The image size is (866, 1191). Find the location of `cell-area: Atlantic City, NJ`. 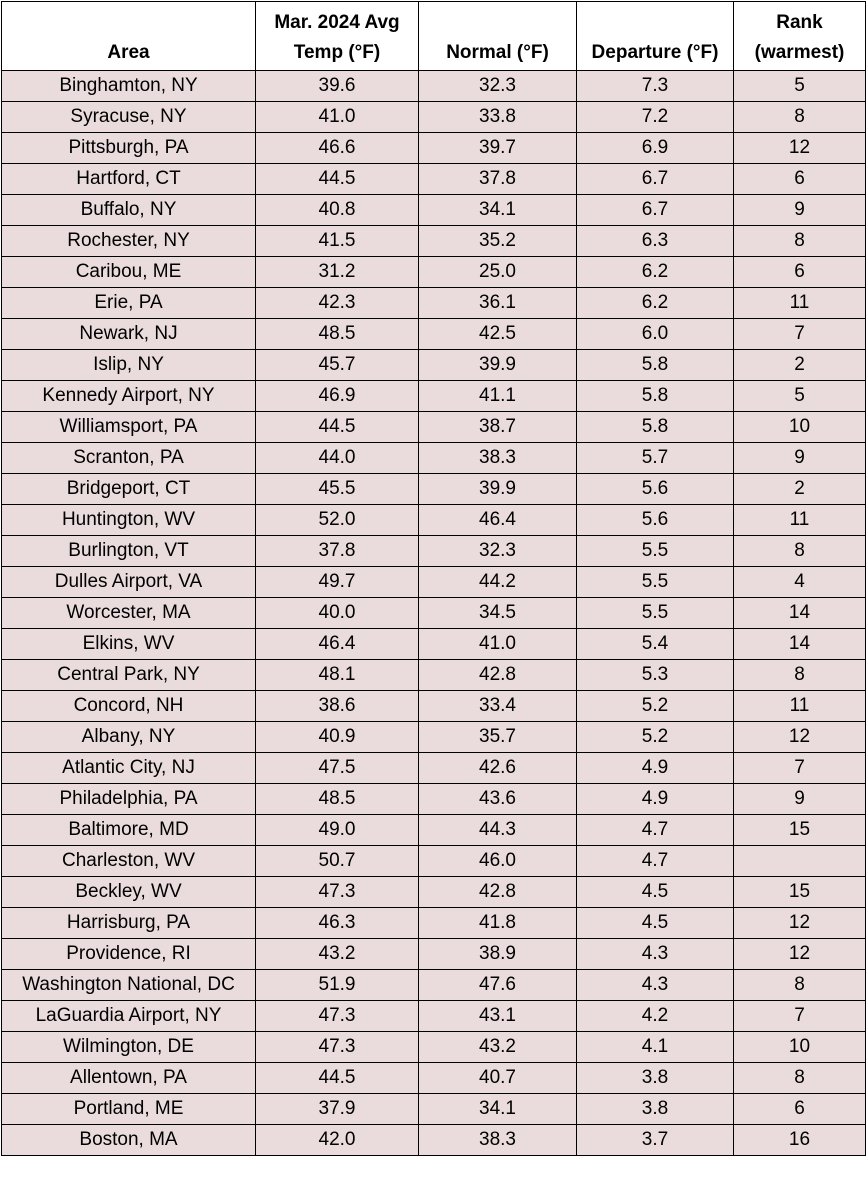

cell-area: Atlantic City, NJ is located at coordinates (128, 768).